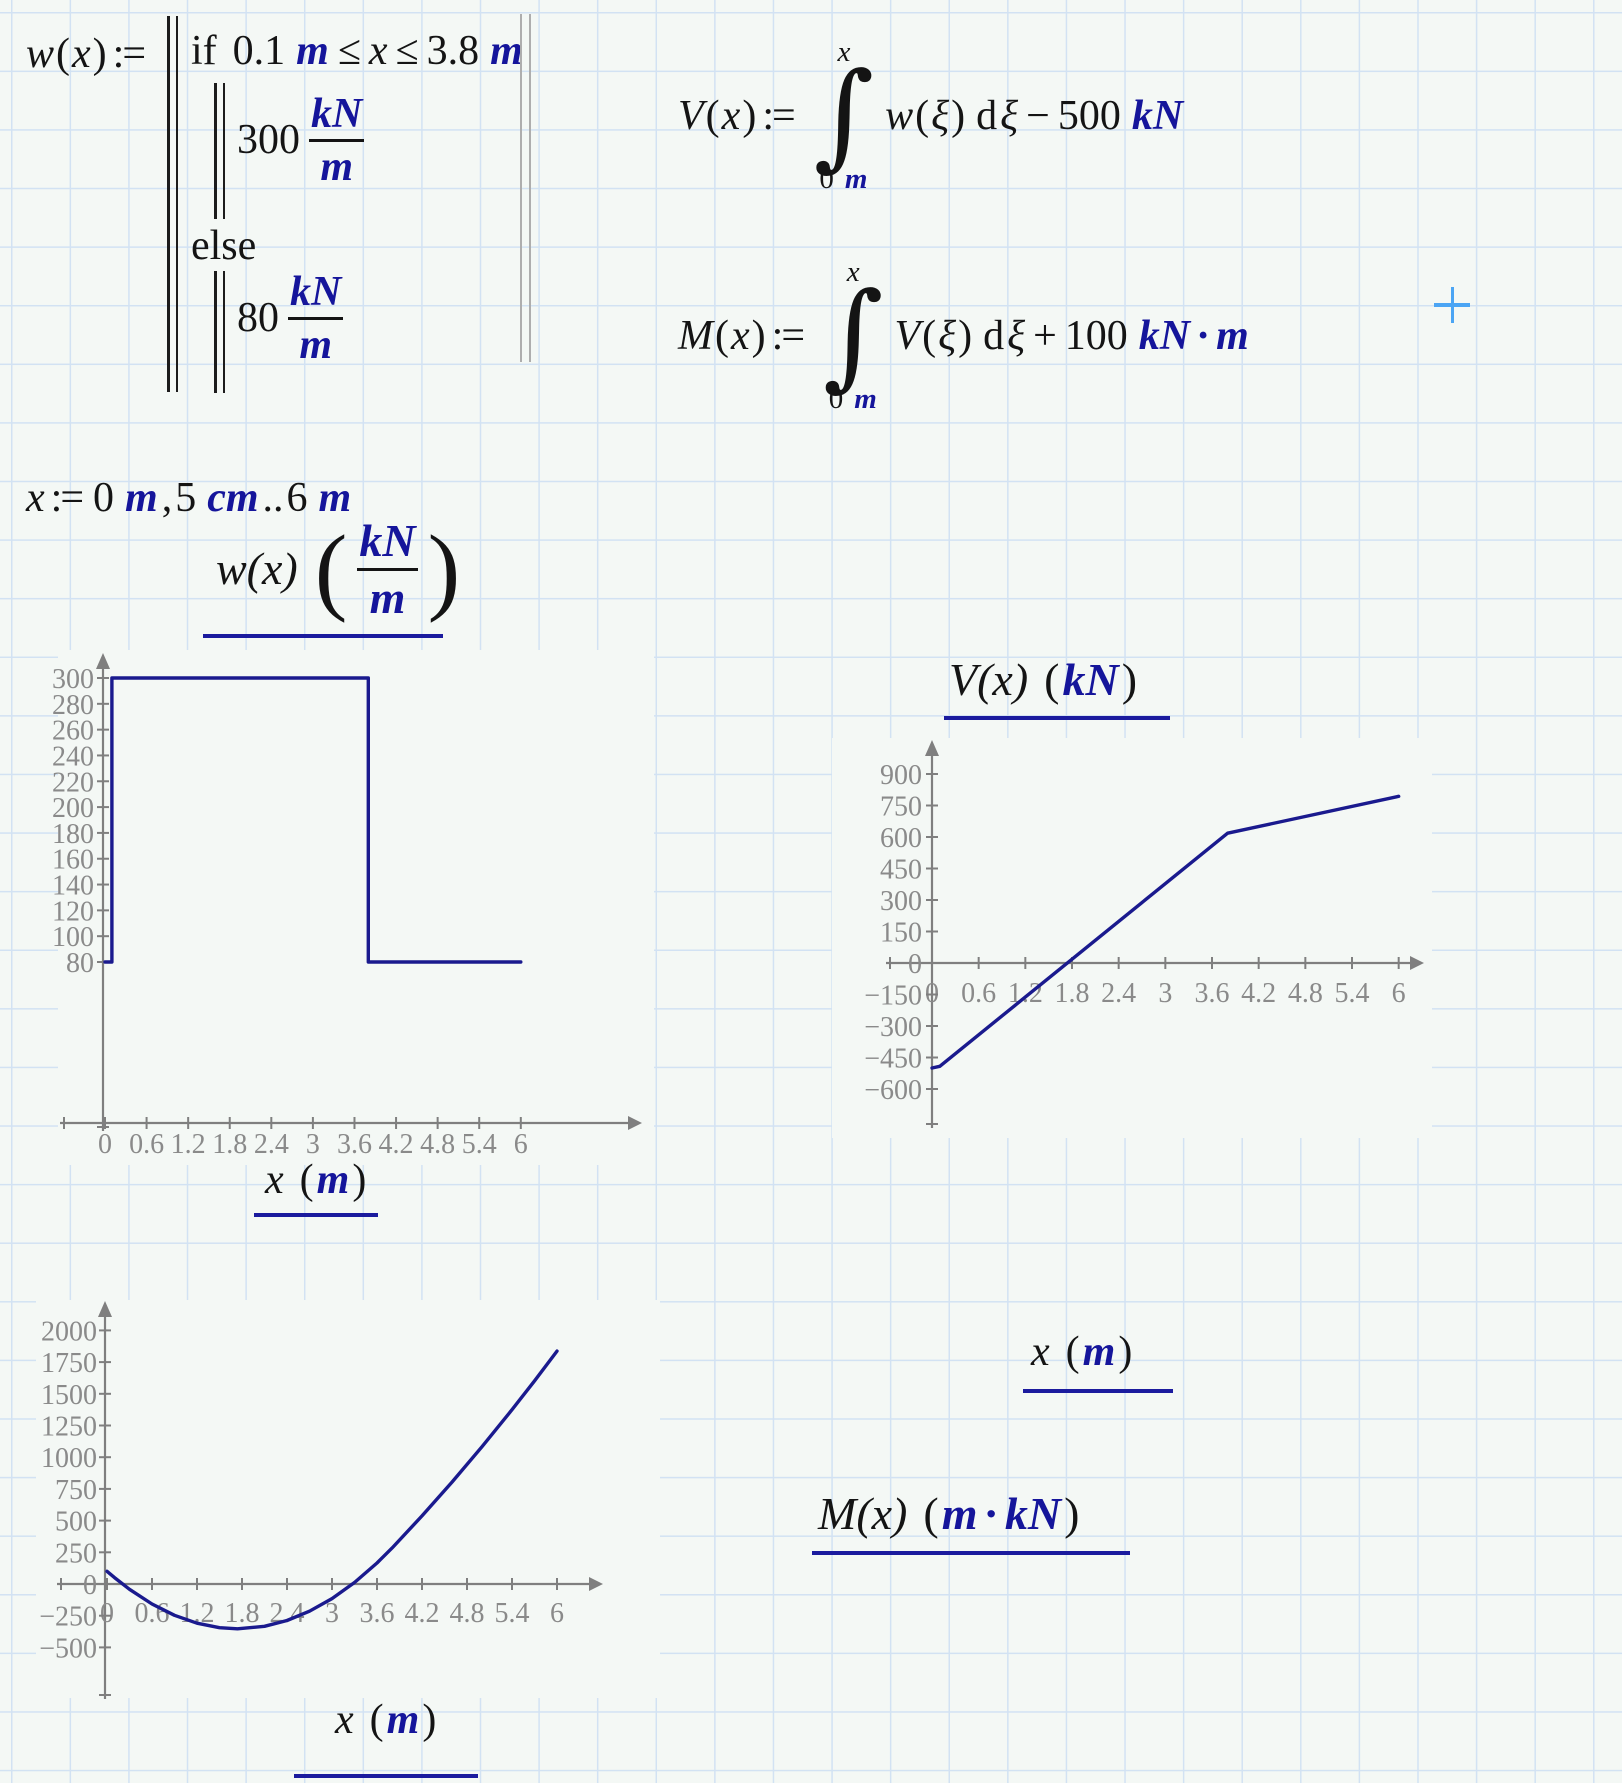 Image resolution: width=1622 pixels, height=1783 pixels. What do you see at coordinates (224, 246) in the screenshot?
I see `w-else-keyword: else` at bounding box center [224, 246].